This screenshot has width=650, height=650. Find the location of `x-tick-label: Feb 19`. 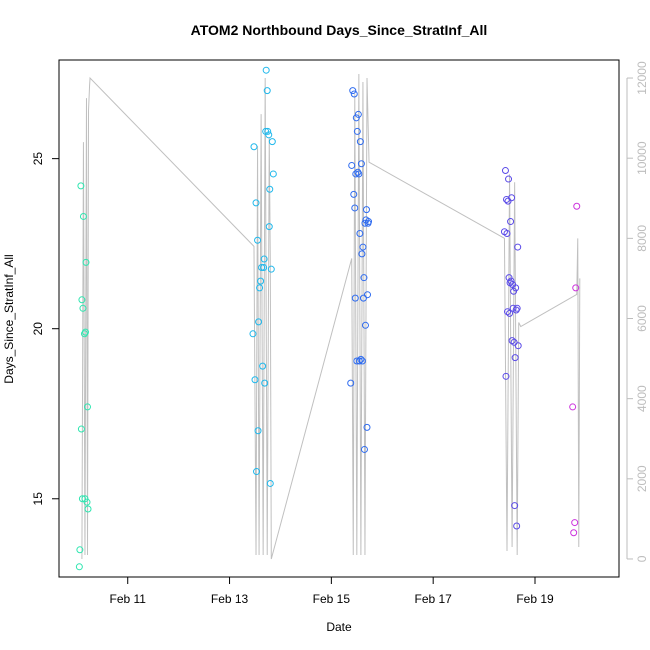

x-tick-label: Feb 19 is located at coordinates (535, 599).